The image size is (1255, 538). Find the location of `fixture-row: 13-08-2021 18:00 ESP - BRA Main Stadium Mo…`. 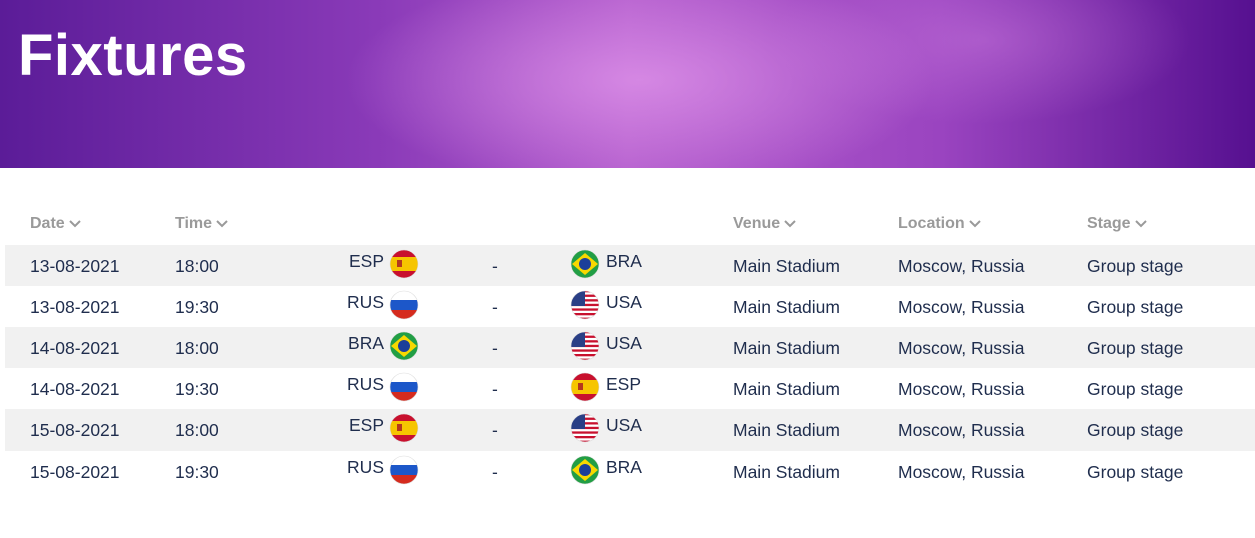

fixture-row: 13-08-2021 18:00 ESP - BRA Main Stadium Mo… is located at coordinates (630, 265).